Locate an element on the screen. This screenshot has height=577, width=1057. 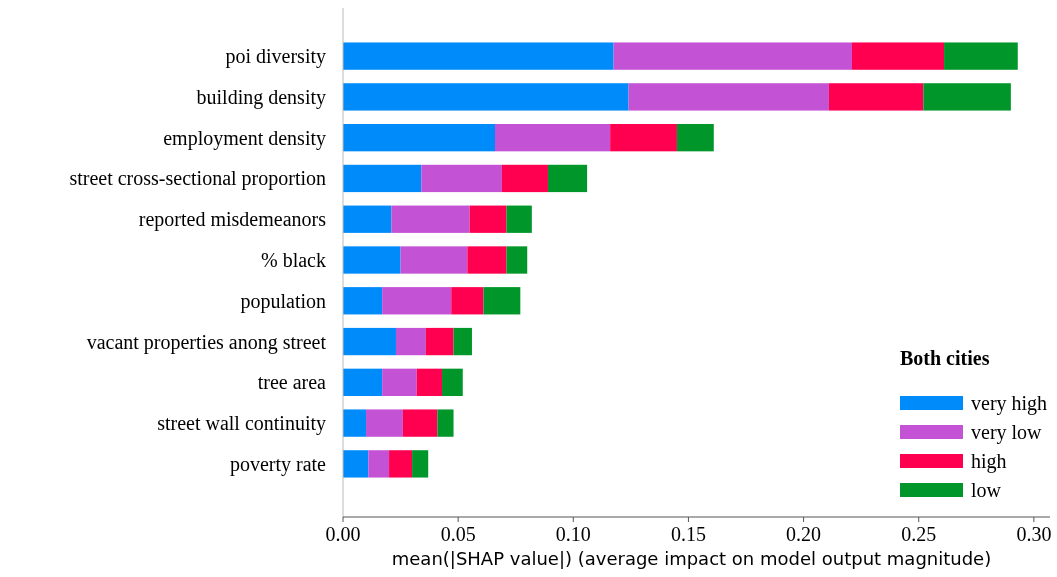
x-tick-label: 0.00 is located at coordinates (343, 534).